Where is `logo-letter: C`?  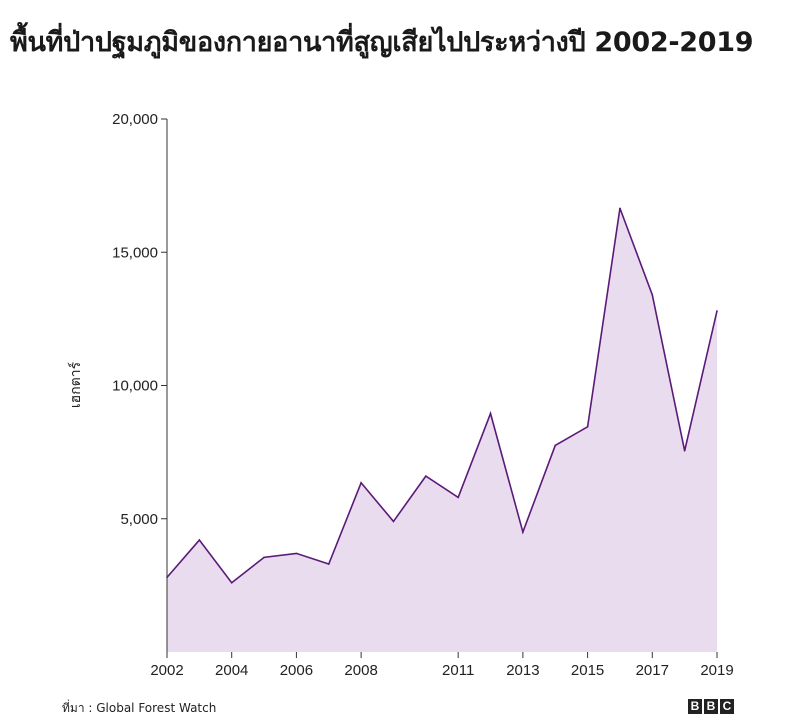
logo-letter: C is located at coordinates (727, 706).